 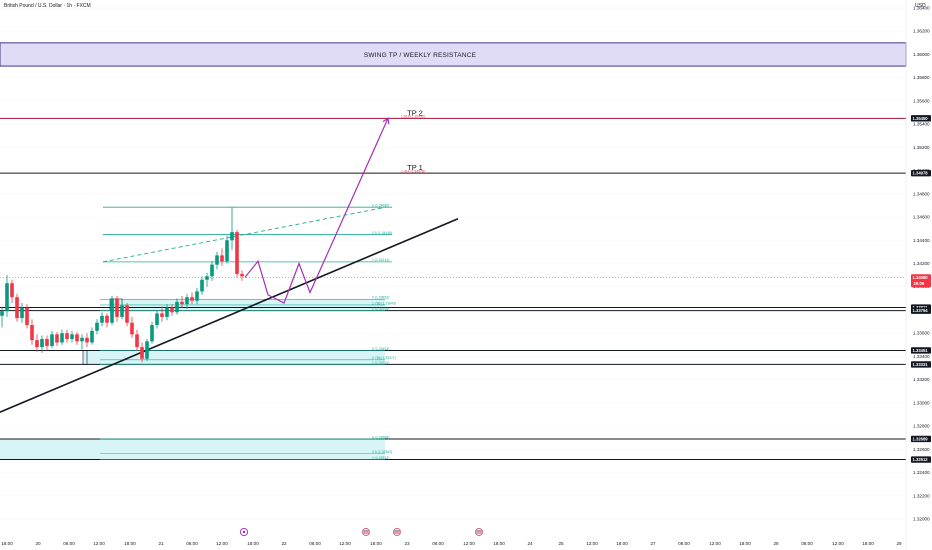 I want to click on price-tick-label: 1.32400, so click(x=921, y=472).